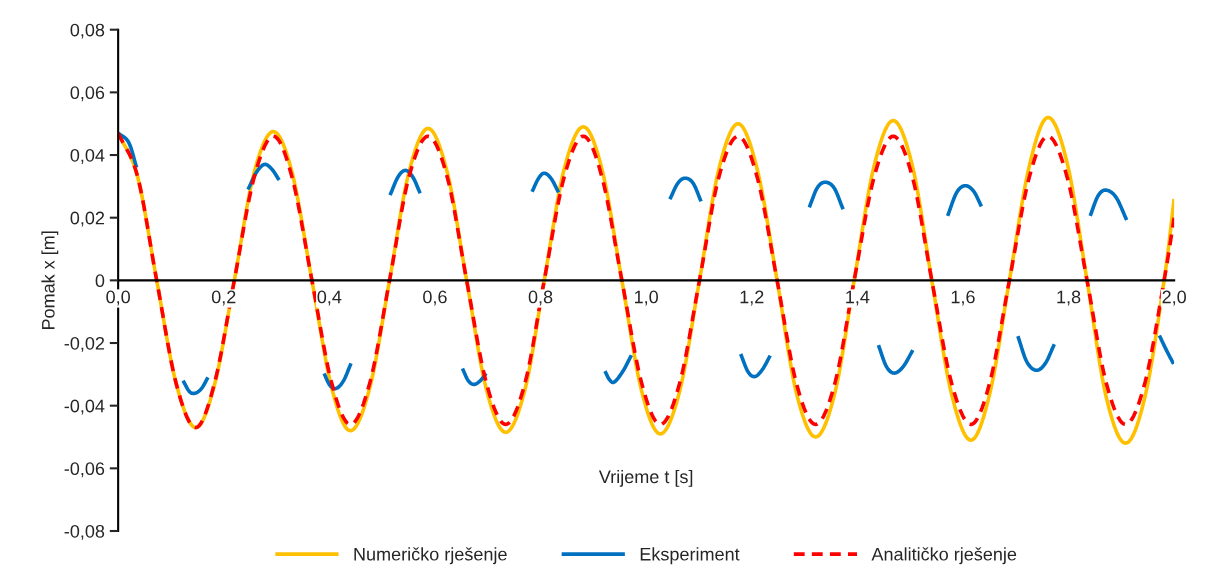 The width and height of the screenshot is (1218, 587). What do you see at coordinates (1174, 298) in the screenshot?
I see `x-tick-label: 2,0` at bounding box center [1174, 298].